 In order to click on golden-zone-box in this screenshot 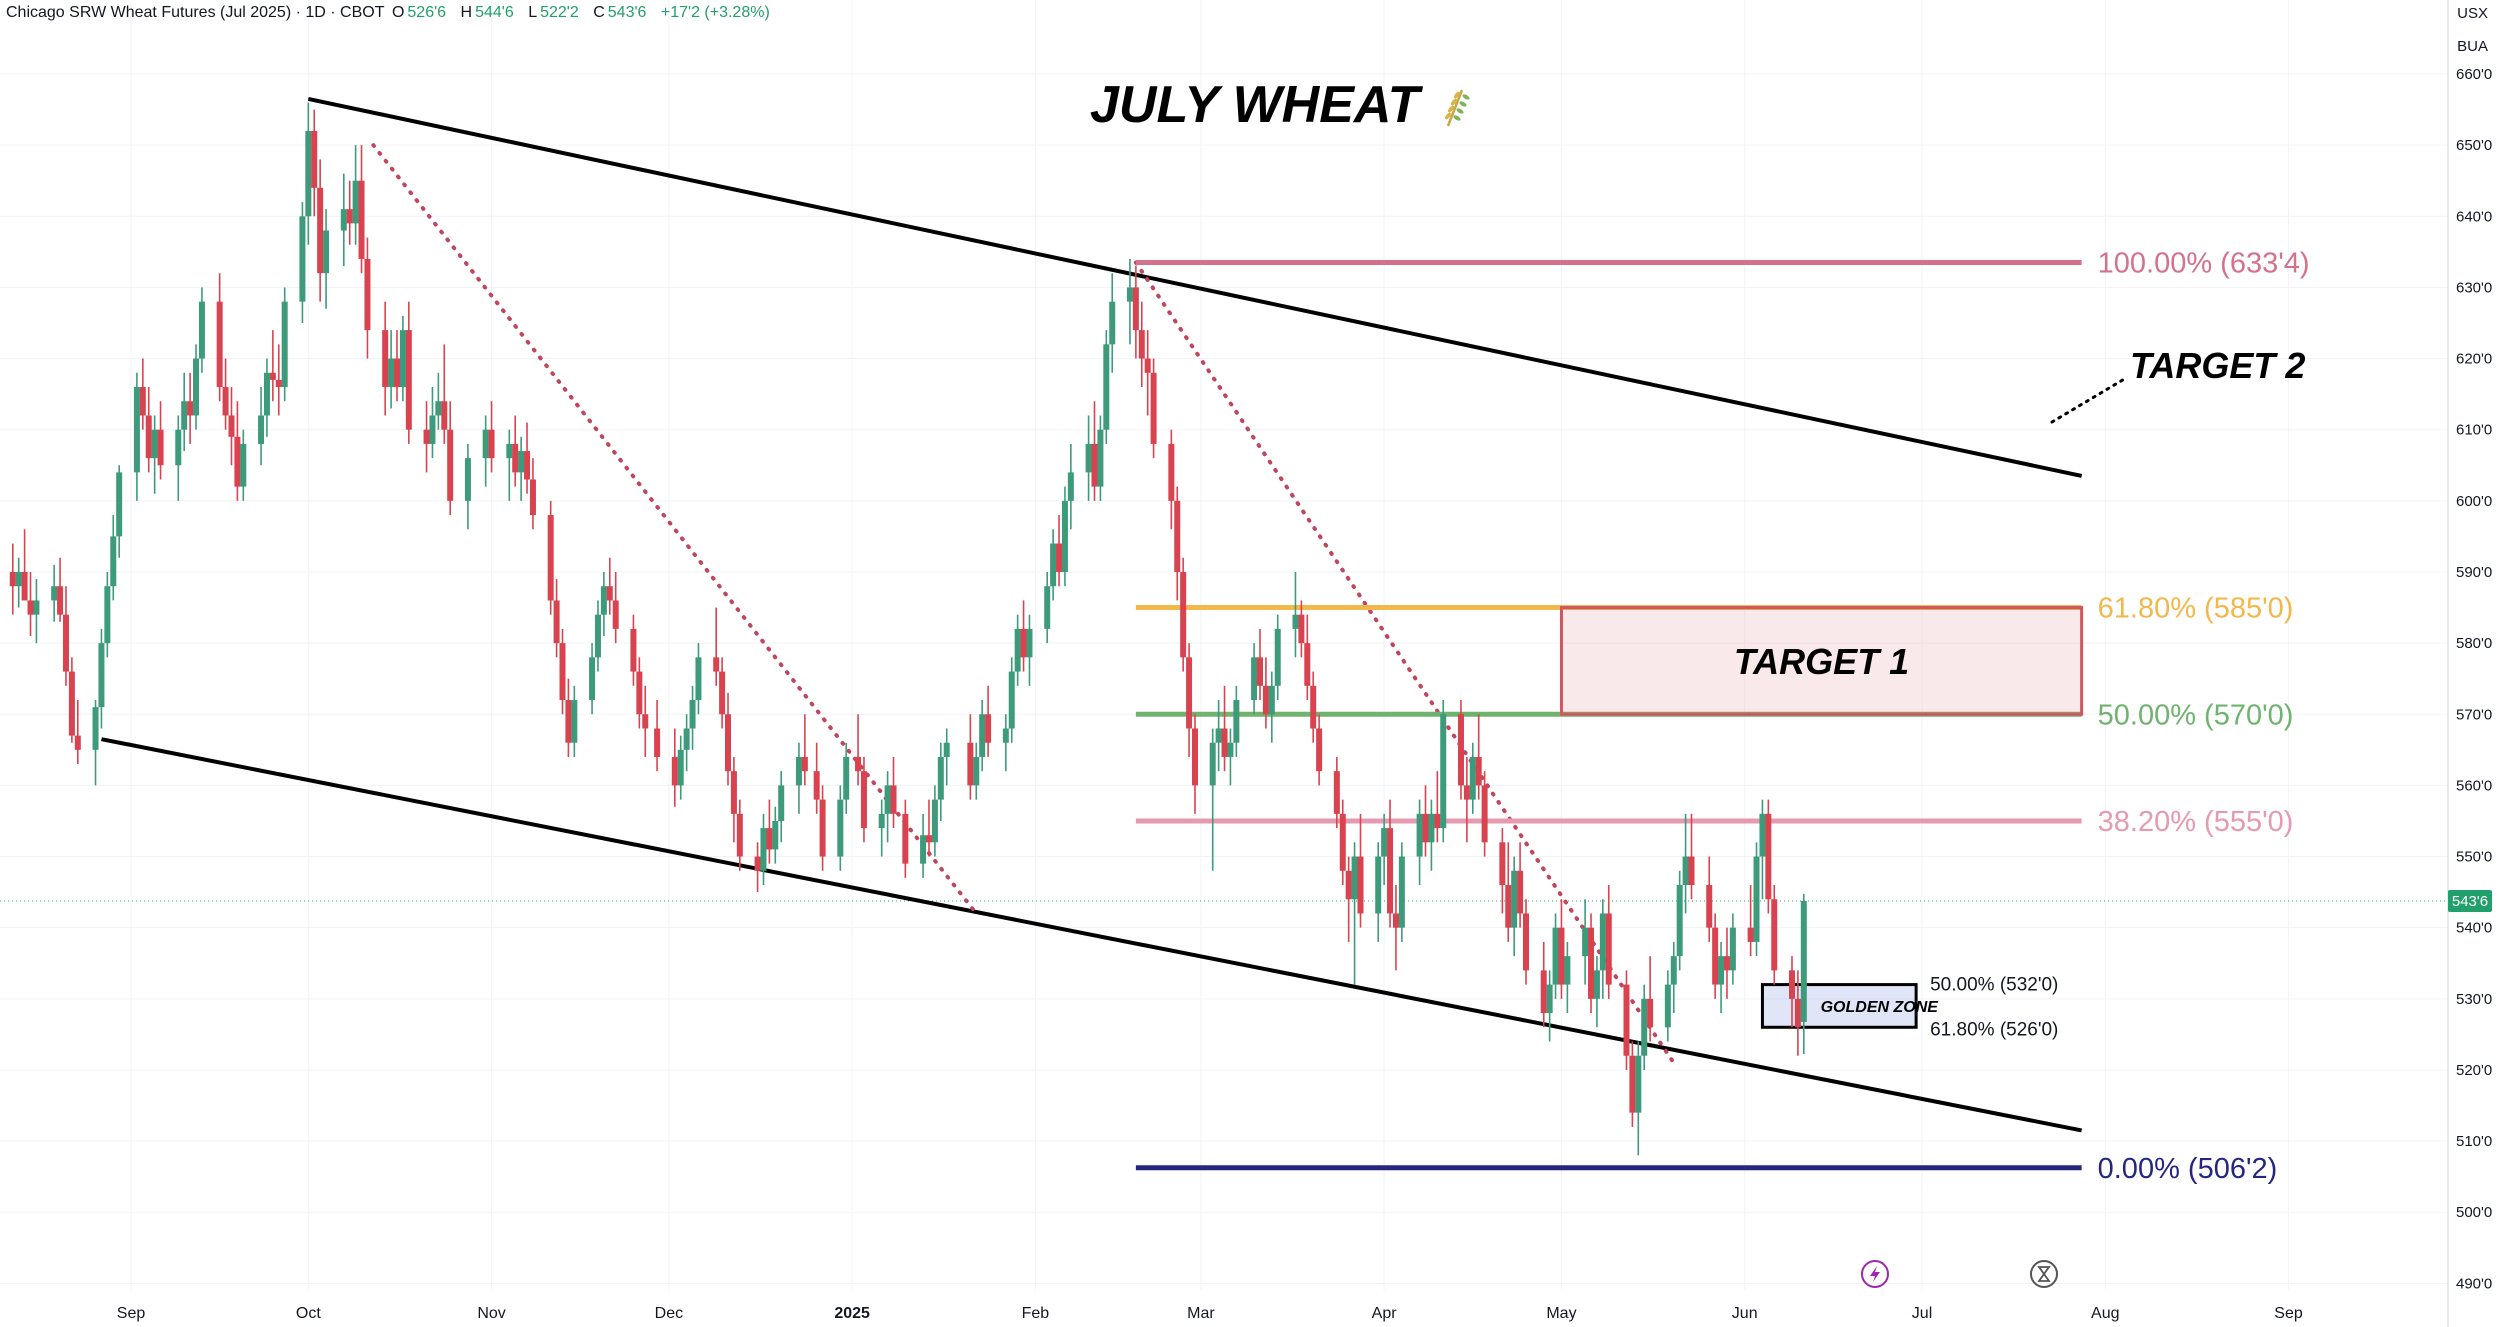, I will do `click(1839, 1006)`.